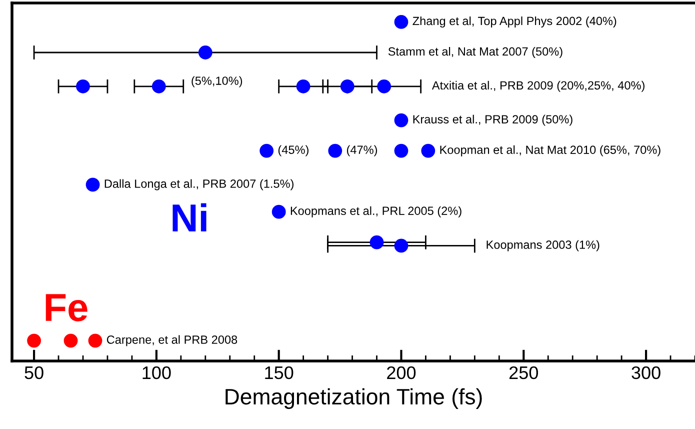 The height and width of the screenshot is (429, 695). Describe the element at coordinates (189, 217) in the screenshot. I see `annotation: Ni` at that location.